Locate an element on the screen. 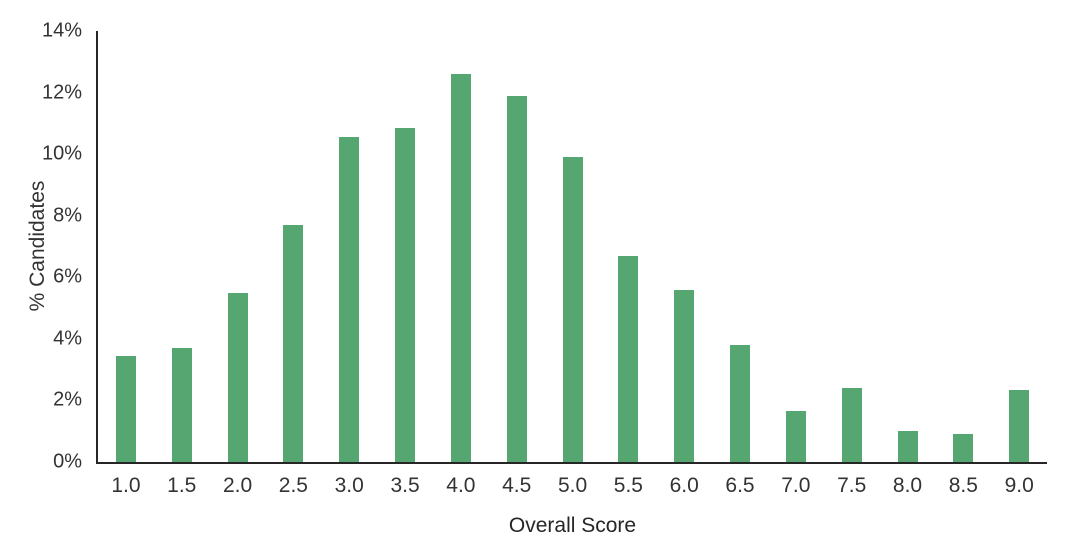  x-tick-label: 5.0 is located at coordinates (572, 485).